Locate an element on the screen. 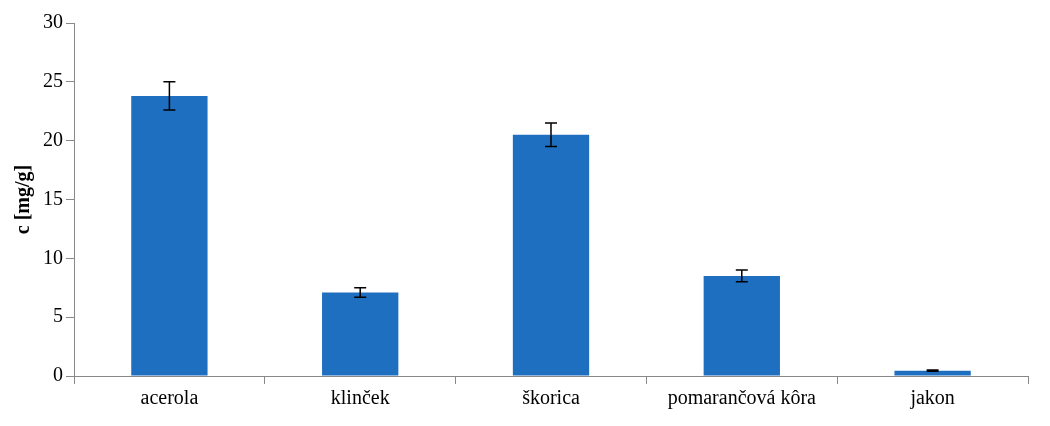 The height and width of the screenshot is (426, 1050). y-tick-label: 5 is located at coordinates (58, 315).